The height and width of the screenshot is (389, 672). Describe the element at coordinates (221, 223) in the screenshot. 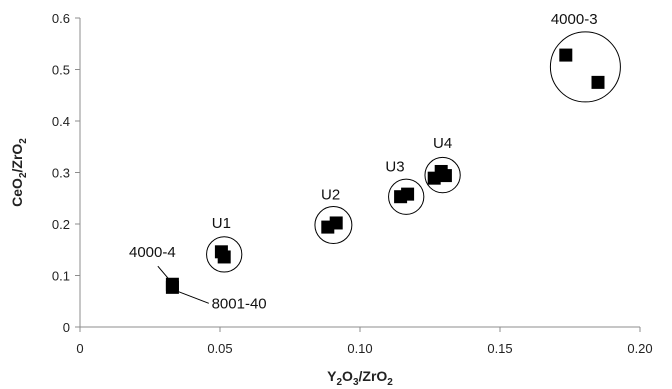

I see `cluster-label: U1` at that location.